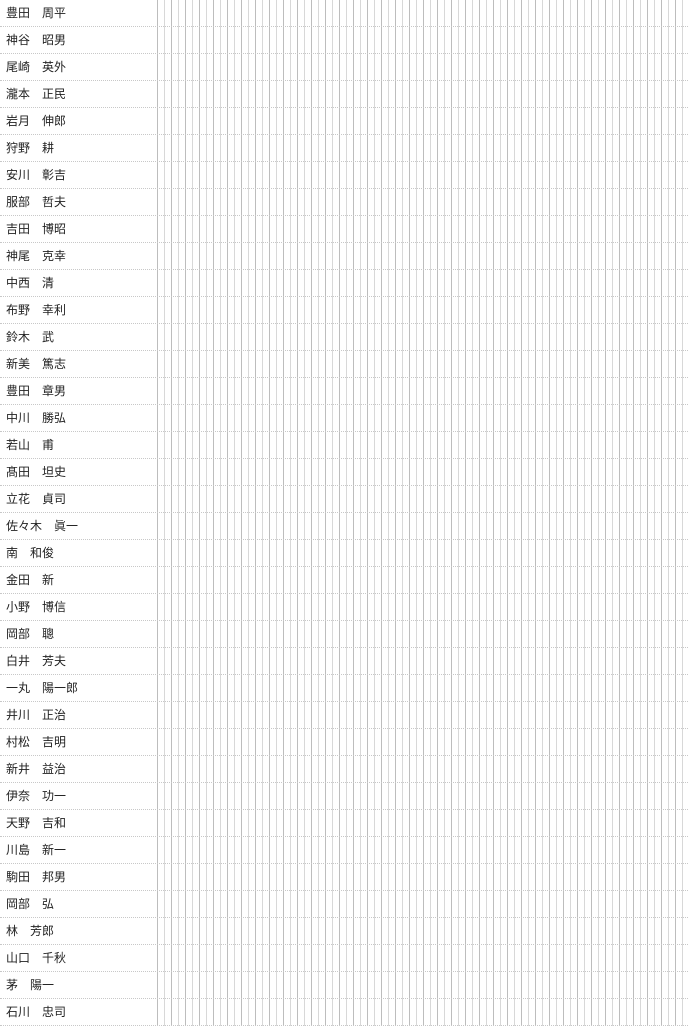 Image resolution: width=688 pixels, height=1026 pixels. Describe the element at coordinates (30, 580) in the screenshot. I see `row-name-label: 金田 新` at that location.